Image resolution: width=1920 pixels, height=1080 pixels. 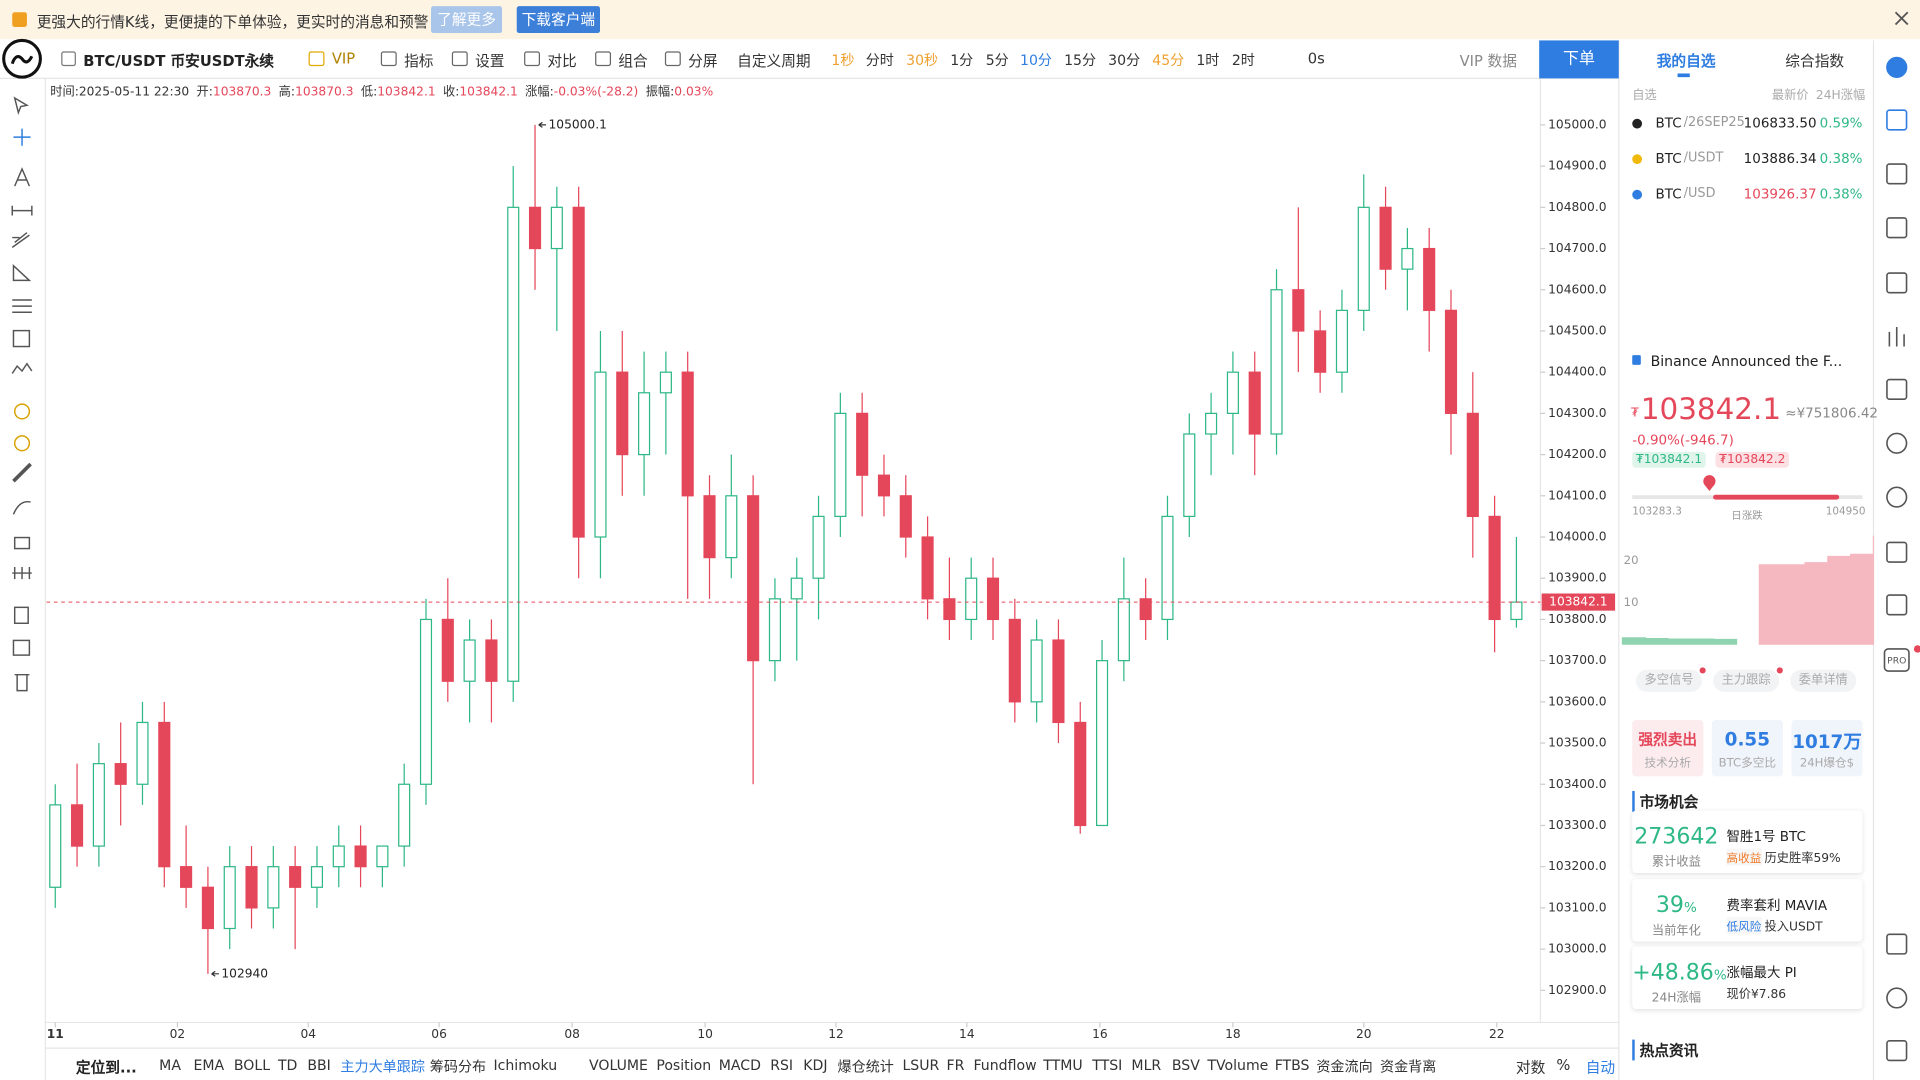 What do you see at coordinates (1563, 1065) in the screenshot?
I see `percent-toggle: %` at bounding box center [1563, 1065].